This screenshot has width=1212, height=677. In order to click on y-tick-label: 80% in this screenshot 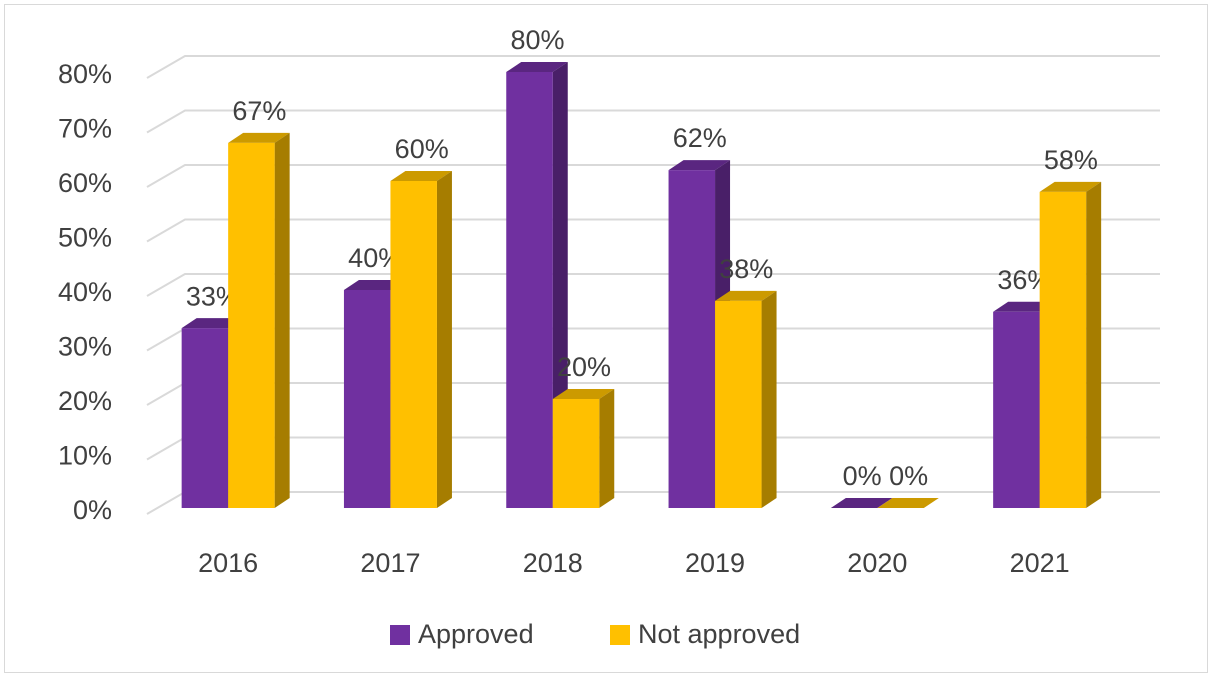, I will do `click(85, 74)`.